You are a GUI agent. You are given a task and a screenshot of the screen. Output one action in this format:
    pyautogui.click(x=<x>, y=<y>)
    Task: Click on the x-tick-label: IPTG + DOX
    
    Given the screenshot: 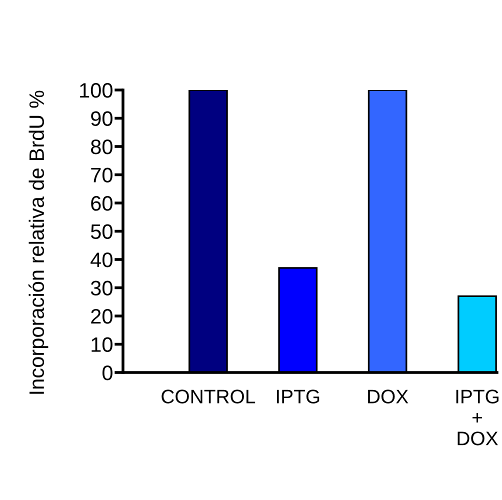 What is the action you would take?
    pyautogui.click(x=477, y=418)
    